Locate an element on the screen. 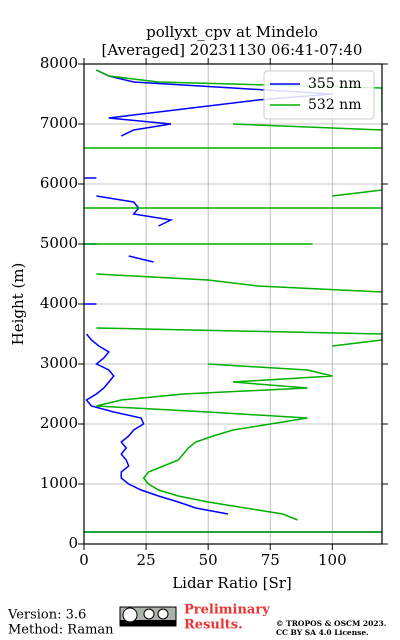 The width and height of the screenshot is (400, 640). y-tick-label: 5000 is located at coordinates (59, 243).